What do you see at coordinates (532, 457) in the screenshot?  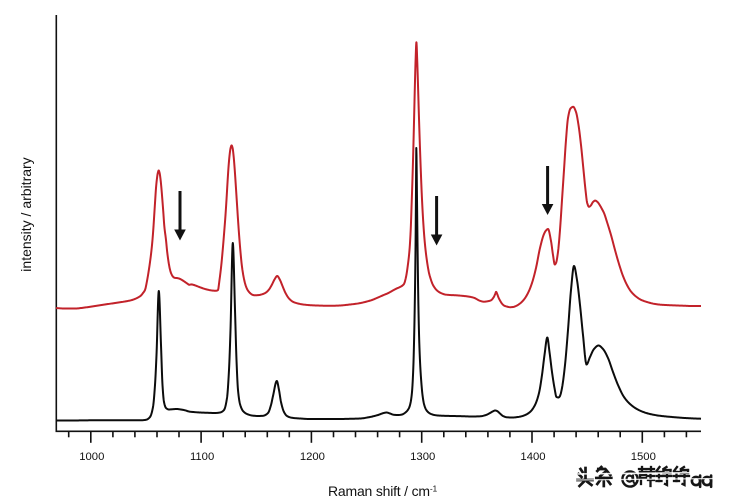 I see `svg-text: 1400` at bounding box center [532, 457].